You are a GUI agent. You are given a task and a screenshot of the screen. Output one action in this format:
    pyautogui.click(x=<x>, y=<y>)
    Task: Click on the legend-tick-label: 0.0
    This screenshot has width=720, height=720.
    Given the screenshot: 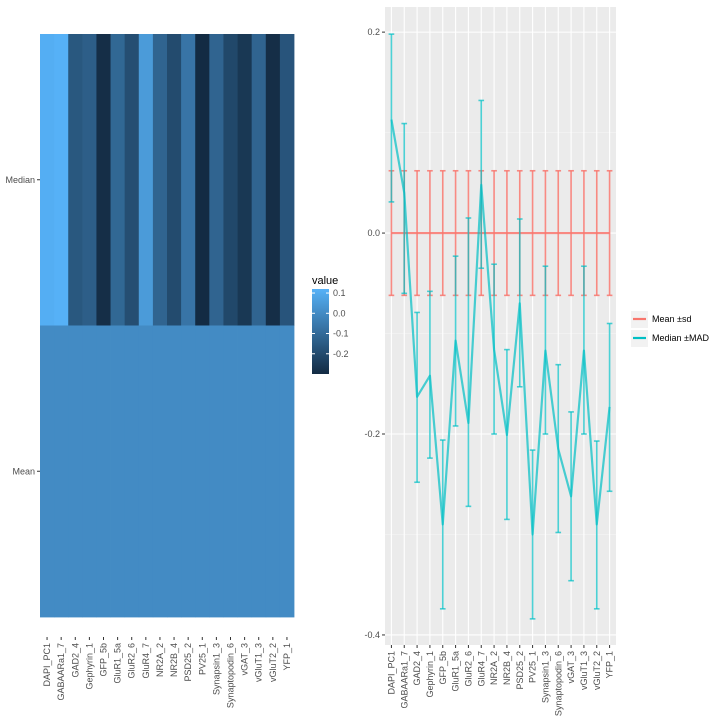 What is the action you would take?
    pyautogui.click(x=339, y=313)
    